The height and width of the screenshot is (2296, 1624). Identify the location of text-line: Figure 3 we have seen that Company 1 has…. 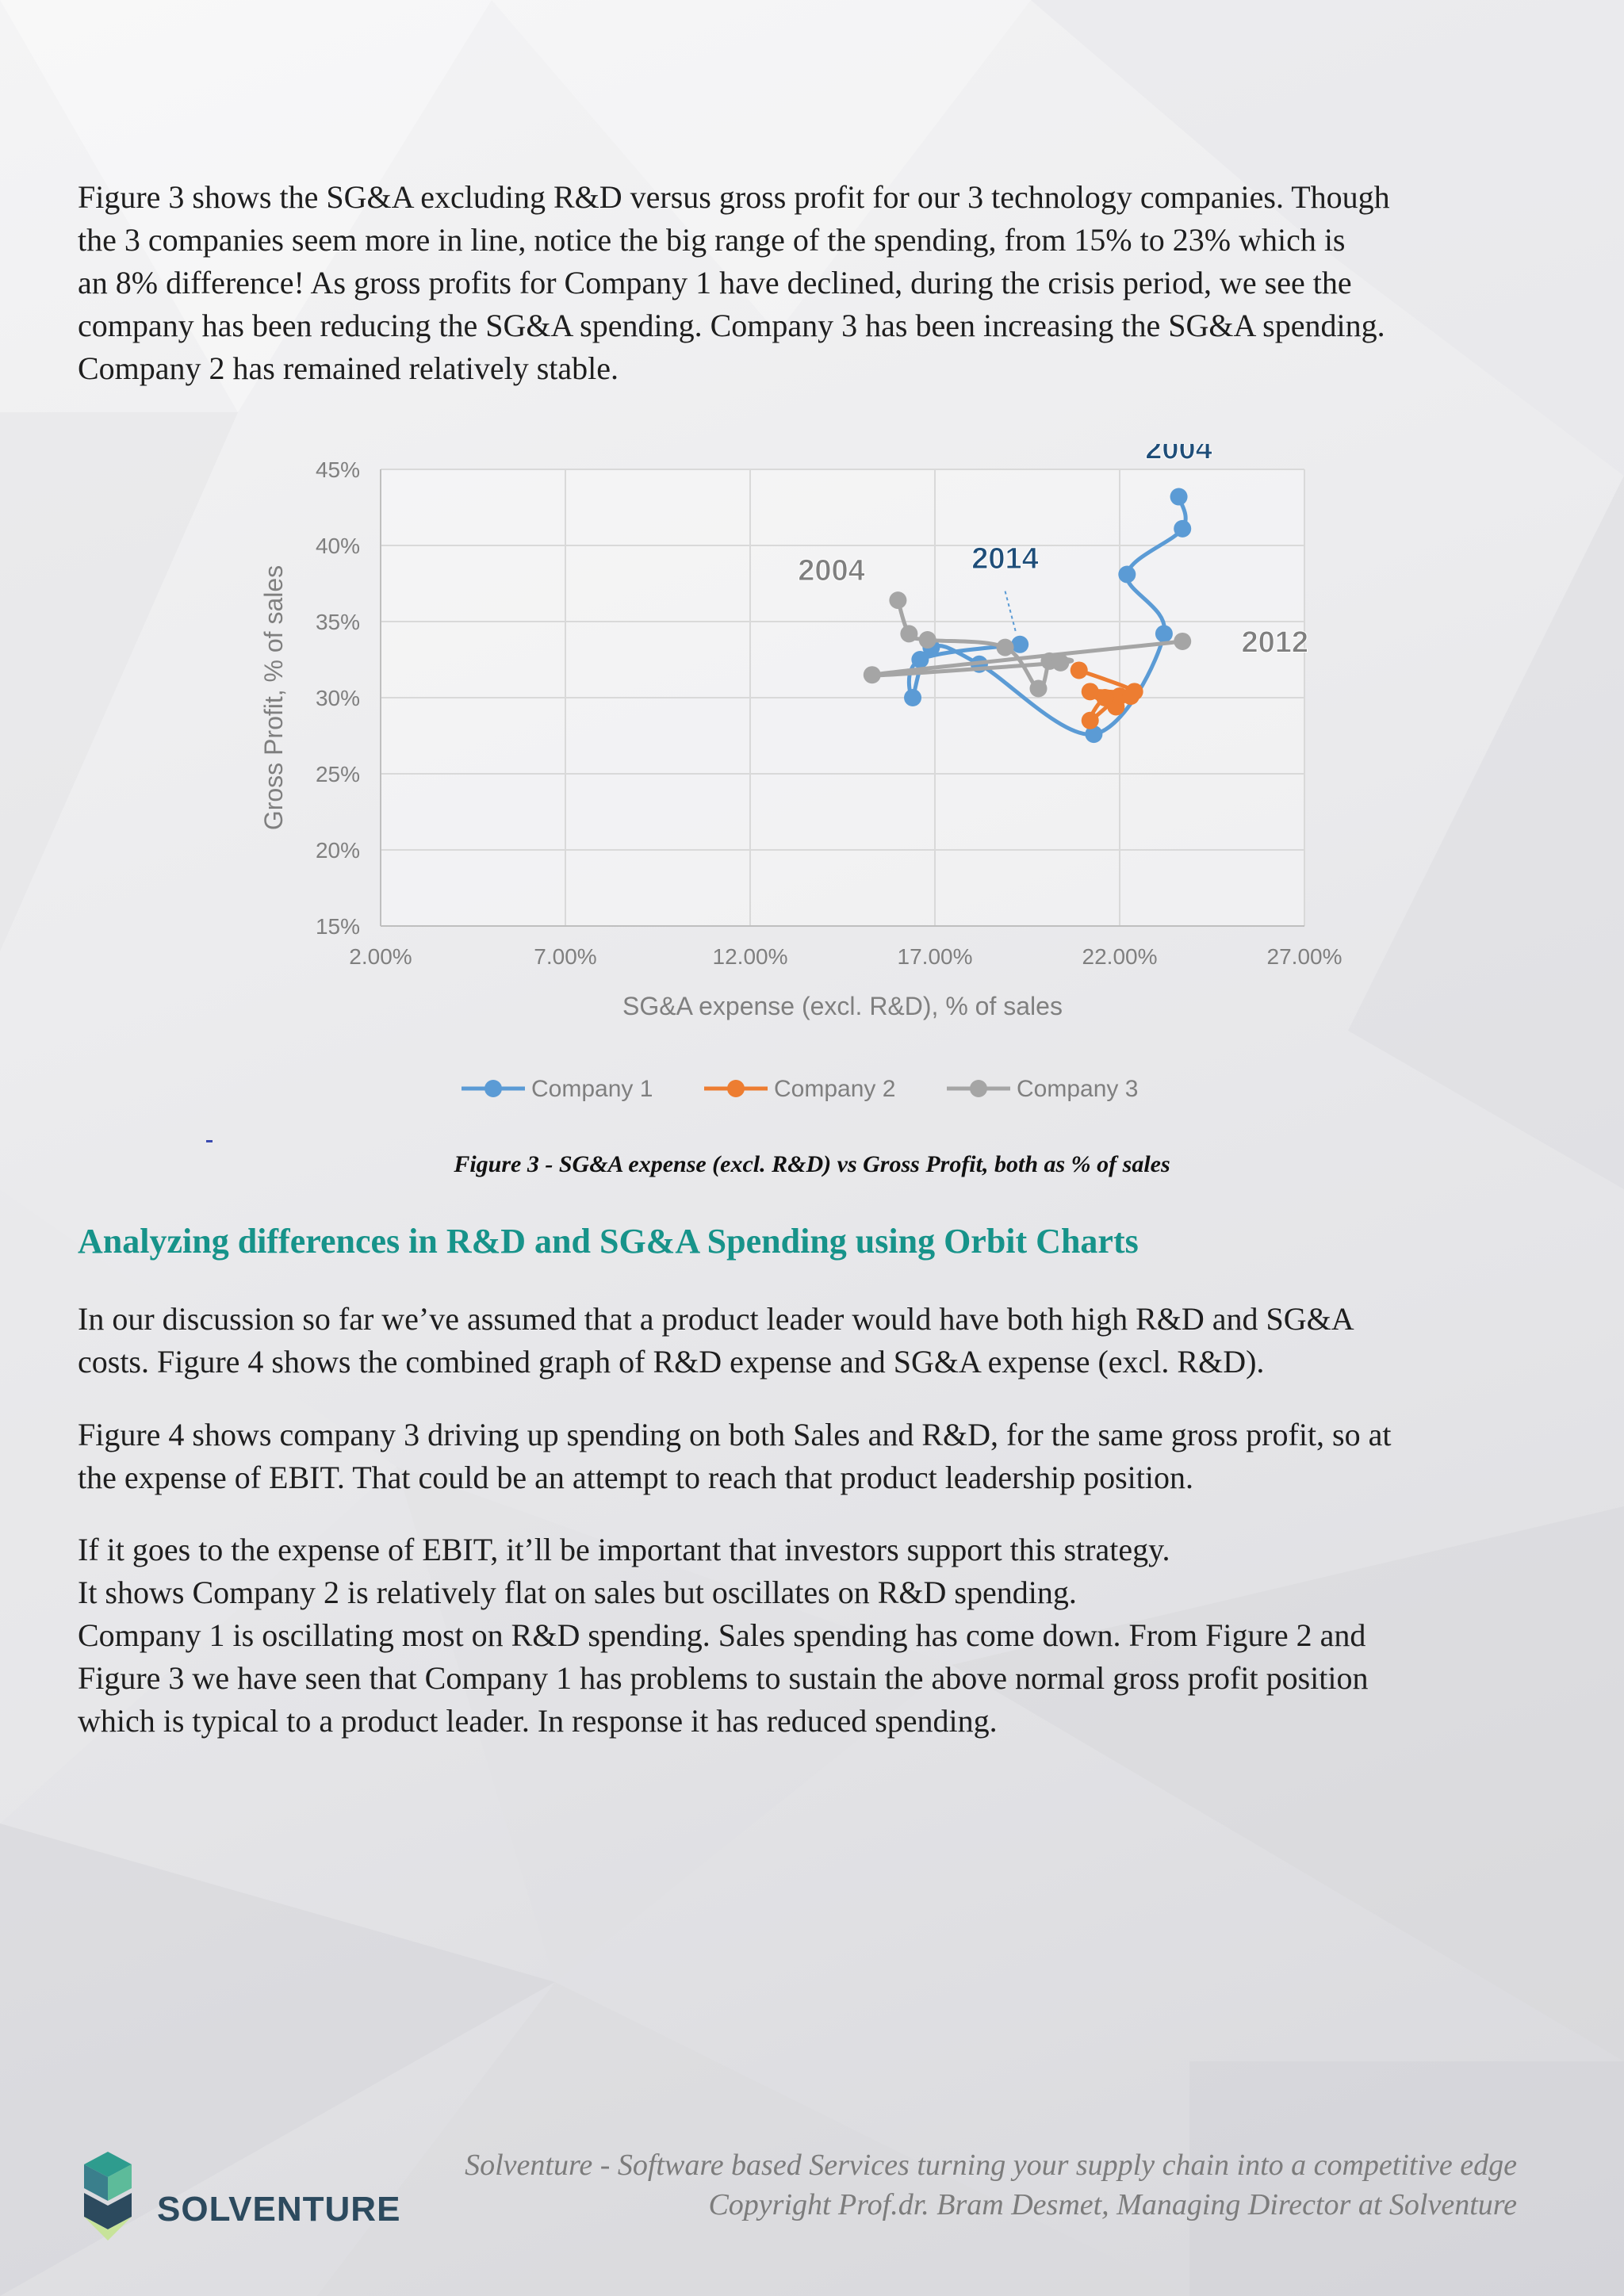
(723, 1678).